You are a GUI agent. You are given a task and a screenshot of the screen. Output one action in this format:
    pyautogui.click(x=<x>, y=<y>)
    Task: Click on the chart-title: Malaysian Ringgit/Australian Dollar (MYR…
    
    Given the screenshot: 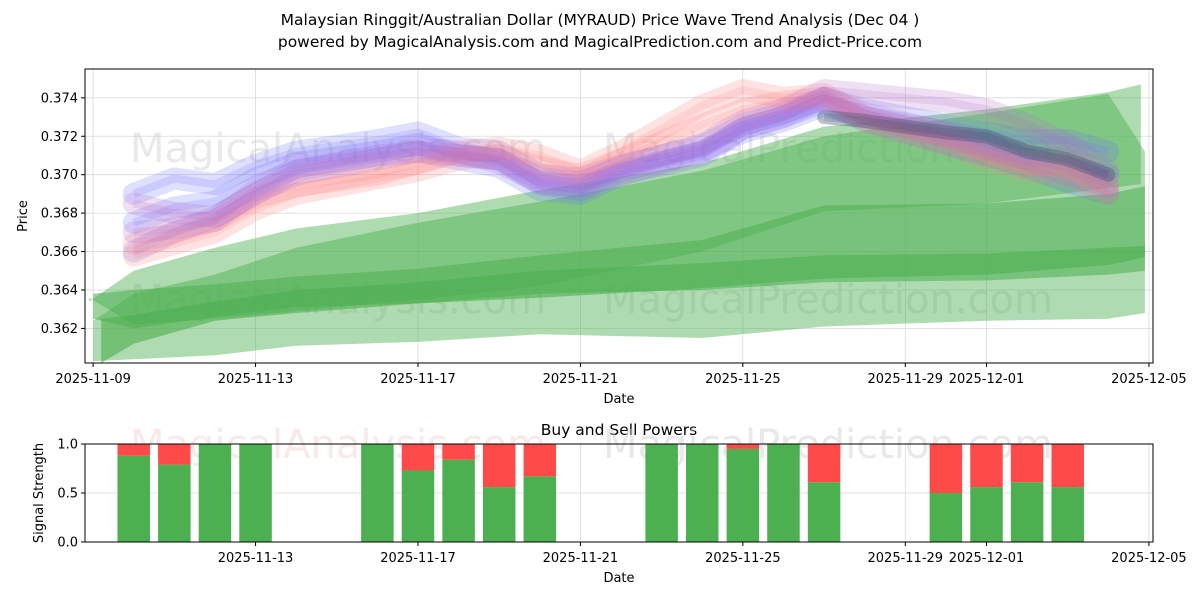 What is the action you would take?
    pyautogui.click(x=600, y=20)
    